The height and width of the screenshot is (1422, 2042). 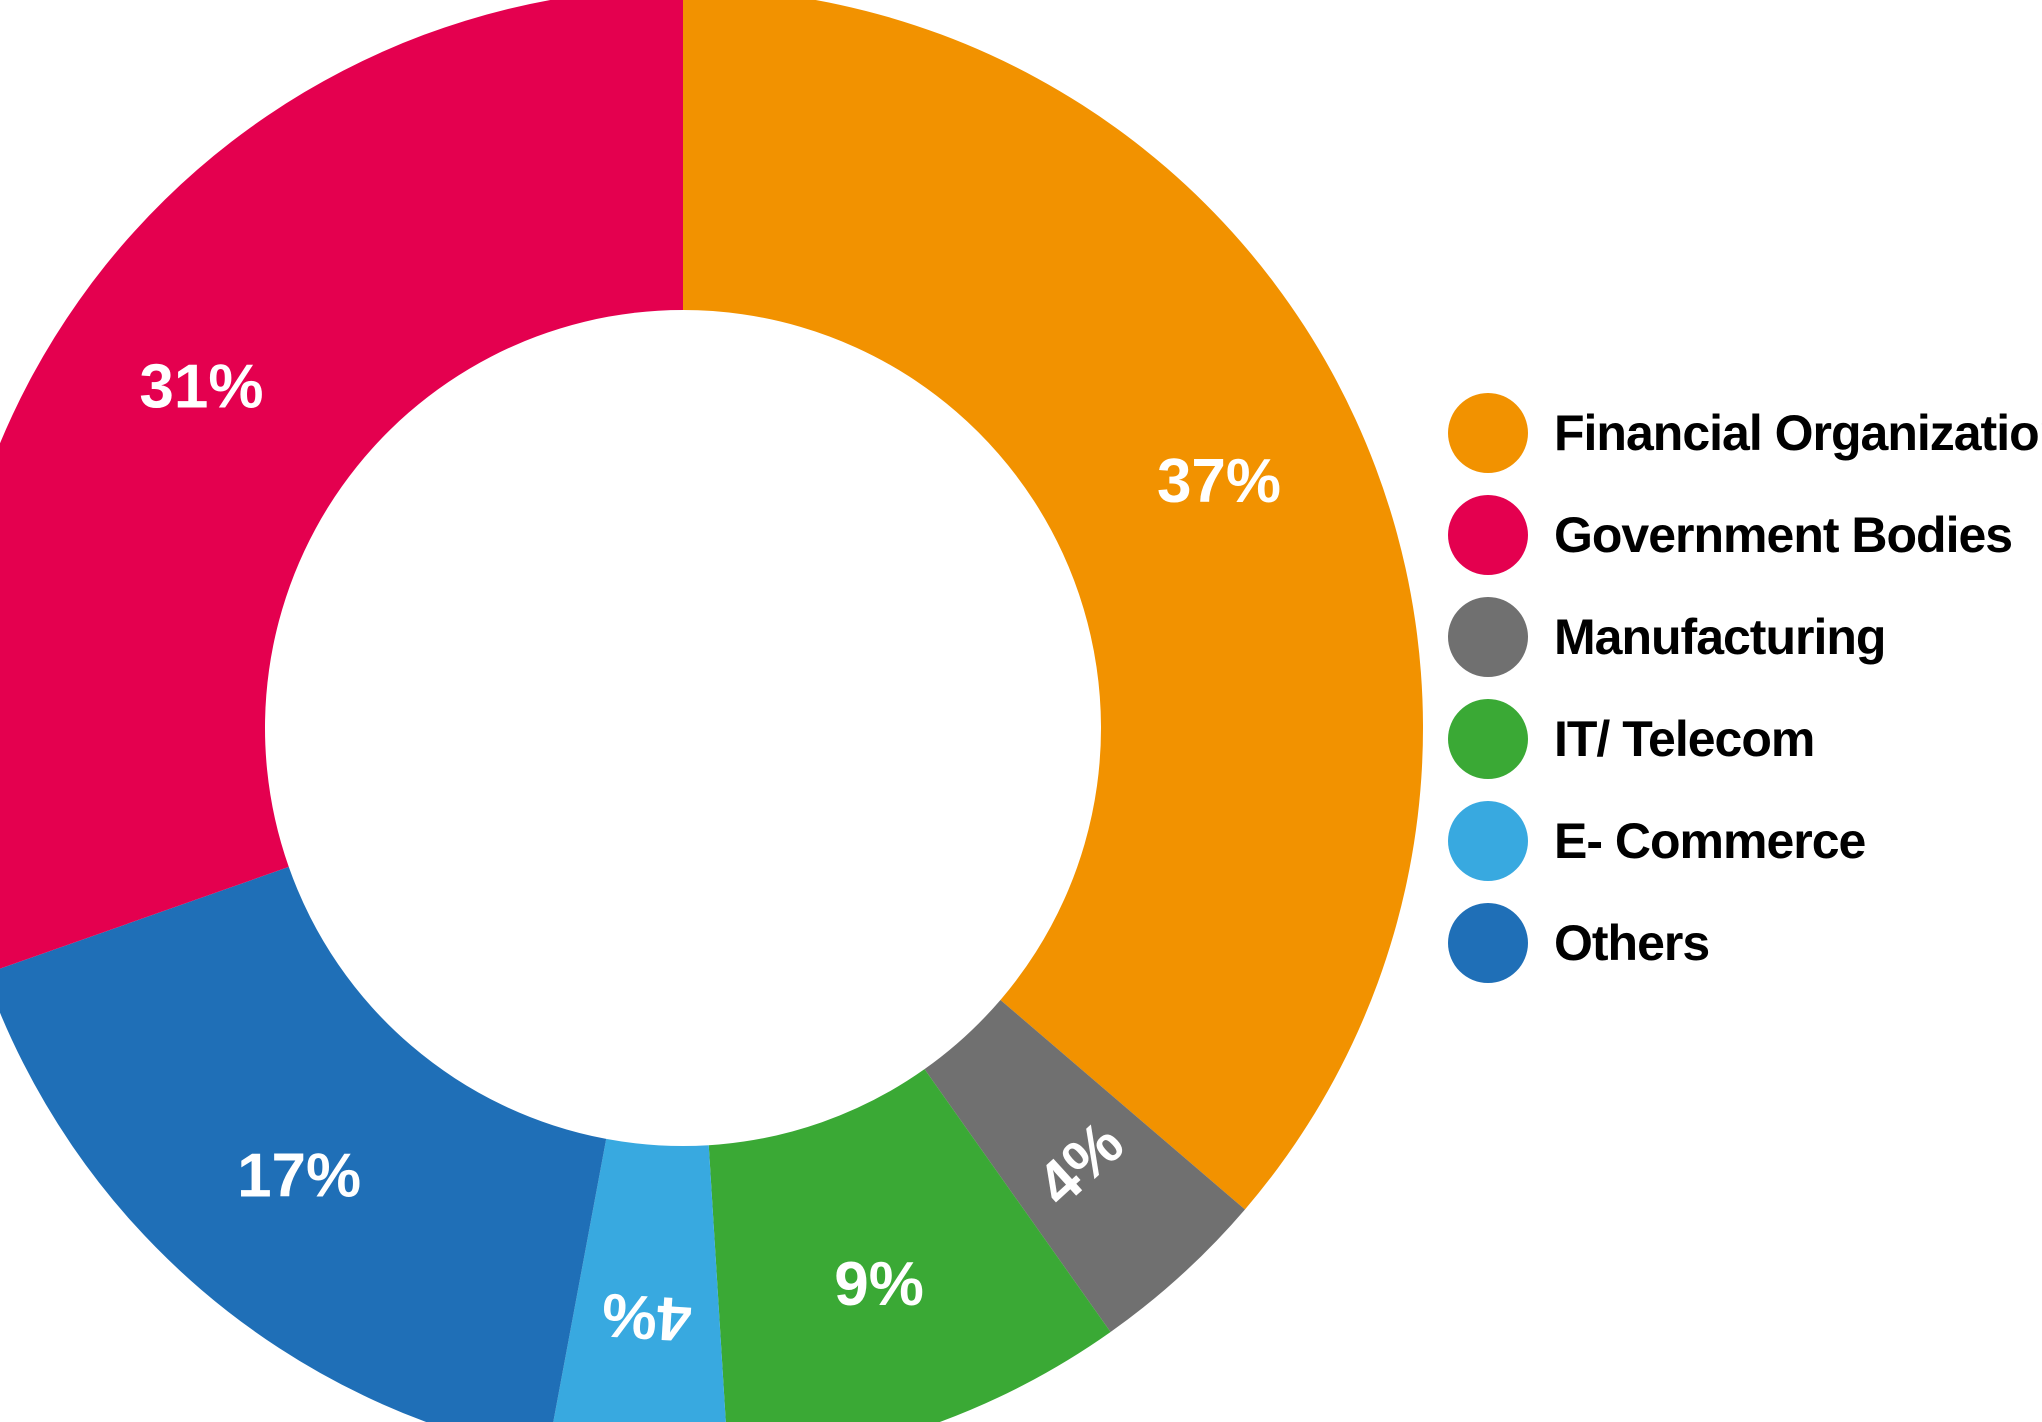 What do you see at coordinates (201, 387) in the screenshot?
I see `slice-label: 31%` at bounding box center [201, 387].